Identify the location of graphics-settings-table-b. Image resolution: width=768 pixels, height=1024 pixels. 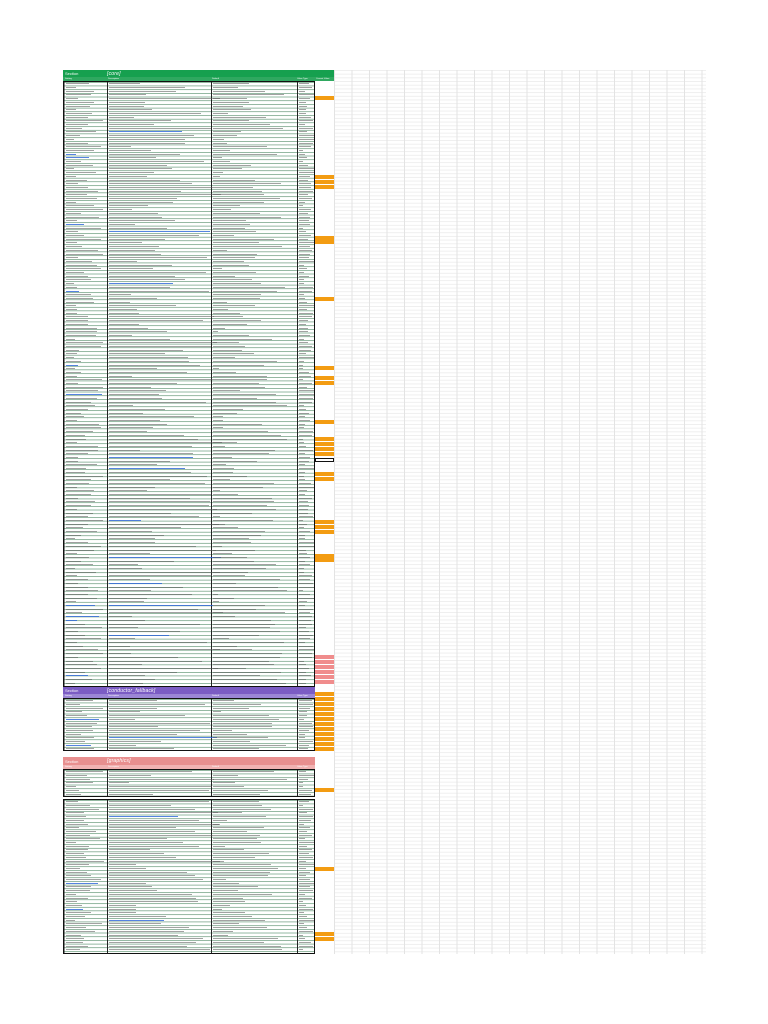
(189, 876).